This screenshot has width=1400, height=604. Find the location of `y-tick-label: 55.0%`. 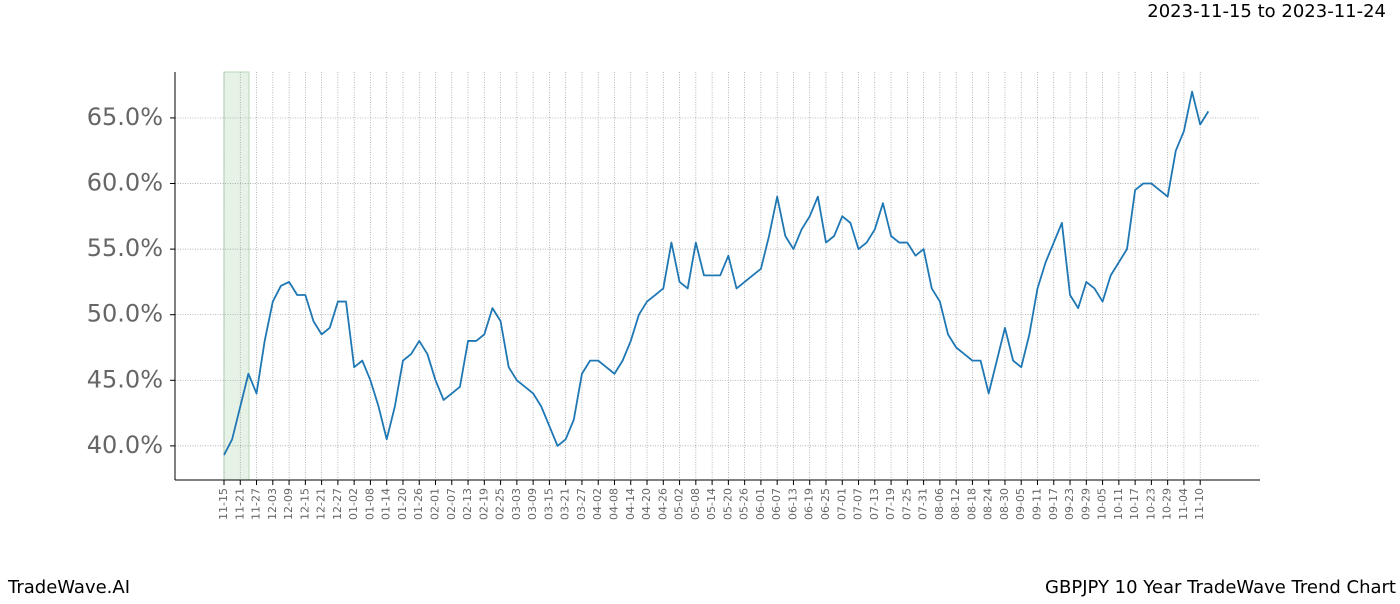

y-tick-label: 55.0% is located at coordinates (125, 248).